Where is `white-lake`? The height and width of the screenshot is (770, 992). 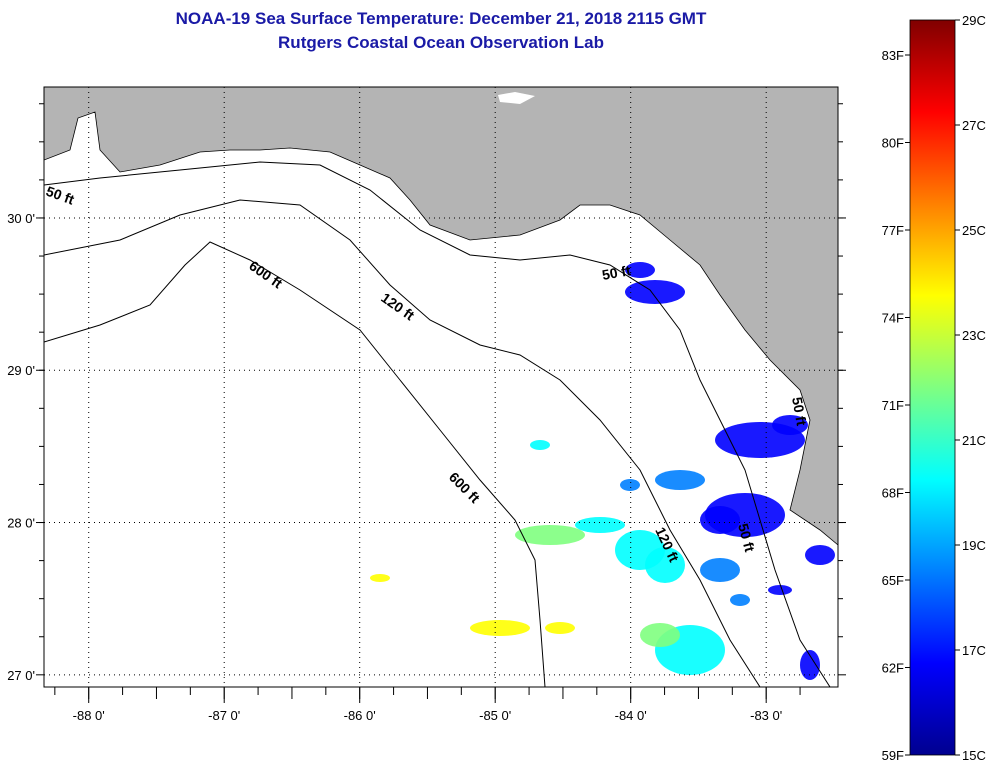 white-lake is located at coordinates (516, 98).